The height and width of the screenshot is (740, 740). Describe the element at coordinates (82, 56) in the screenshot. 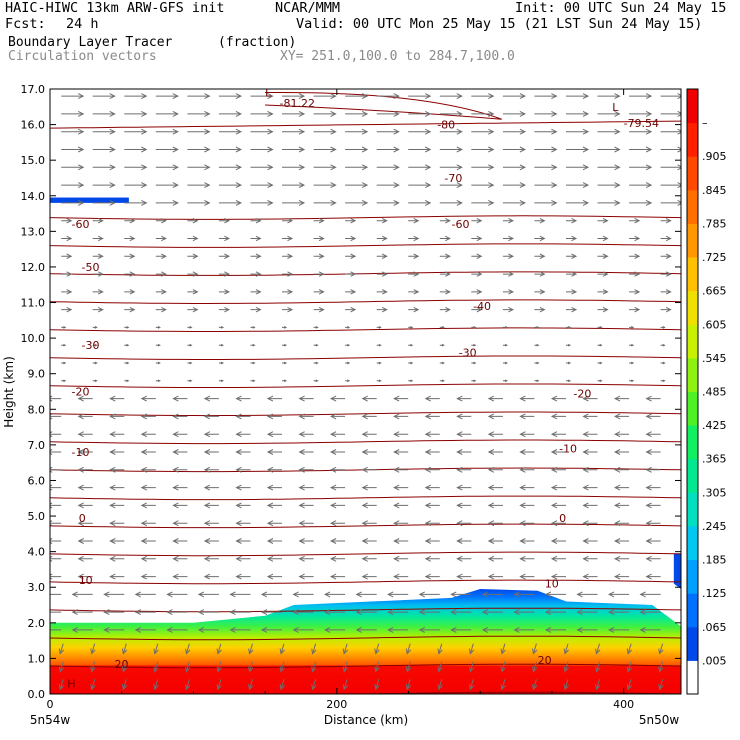

I see `overlay-name: Circulation vectors` at that location.